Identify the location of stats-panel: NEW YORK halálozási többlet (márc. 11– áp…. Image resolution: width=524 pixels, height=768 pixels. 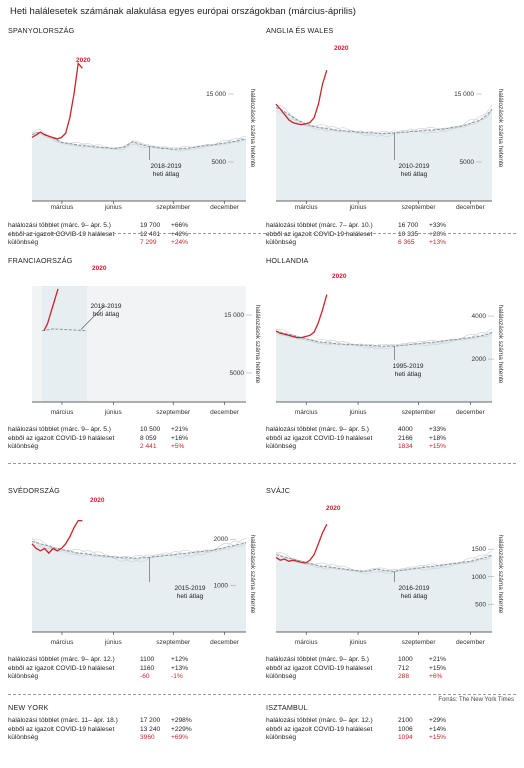
(134, 733).